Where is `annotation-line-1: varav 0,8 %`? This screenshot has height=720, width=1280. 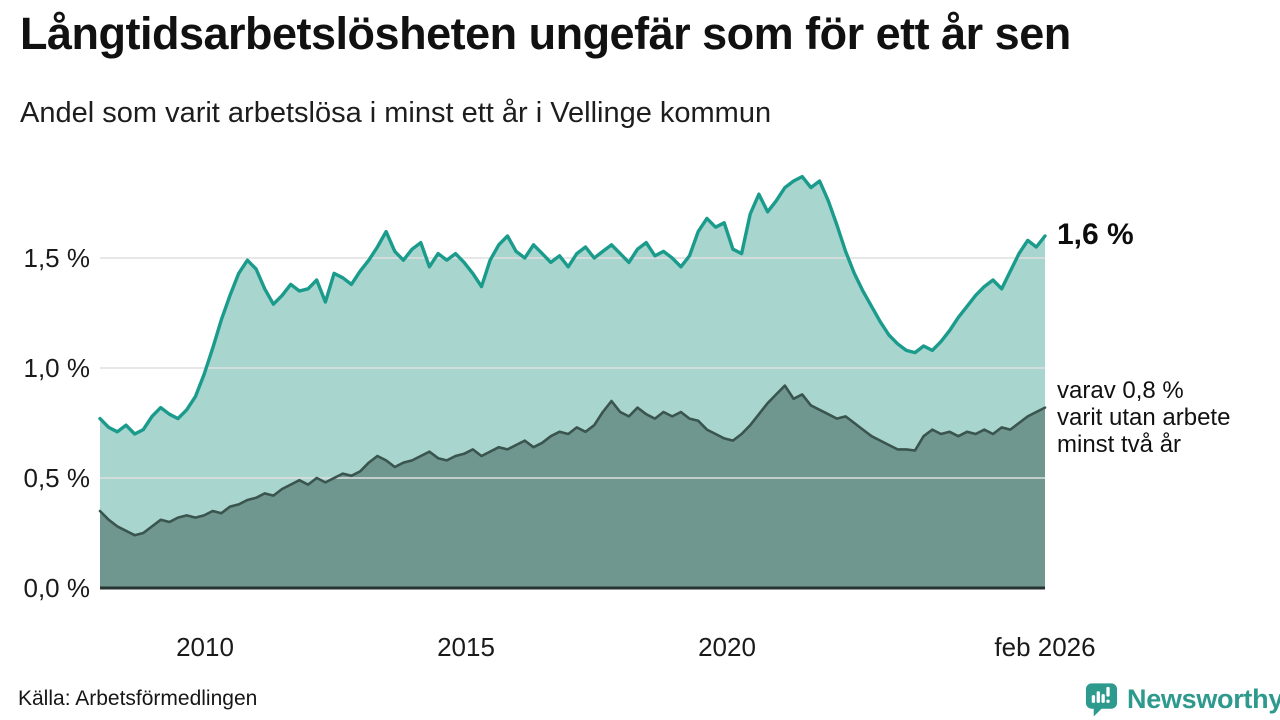 annotation-line-1: varav 0,8 % is located at coordinates (1120, 390).